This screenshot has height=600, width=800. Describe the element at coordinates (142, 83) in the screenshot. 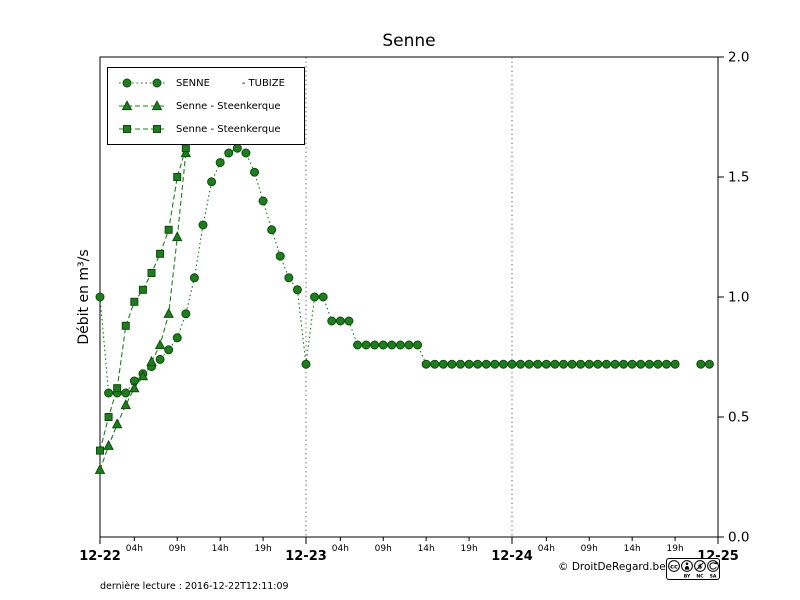

I see `legend-sample-circle` at that location.